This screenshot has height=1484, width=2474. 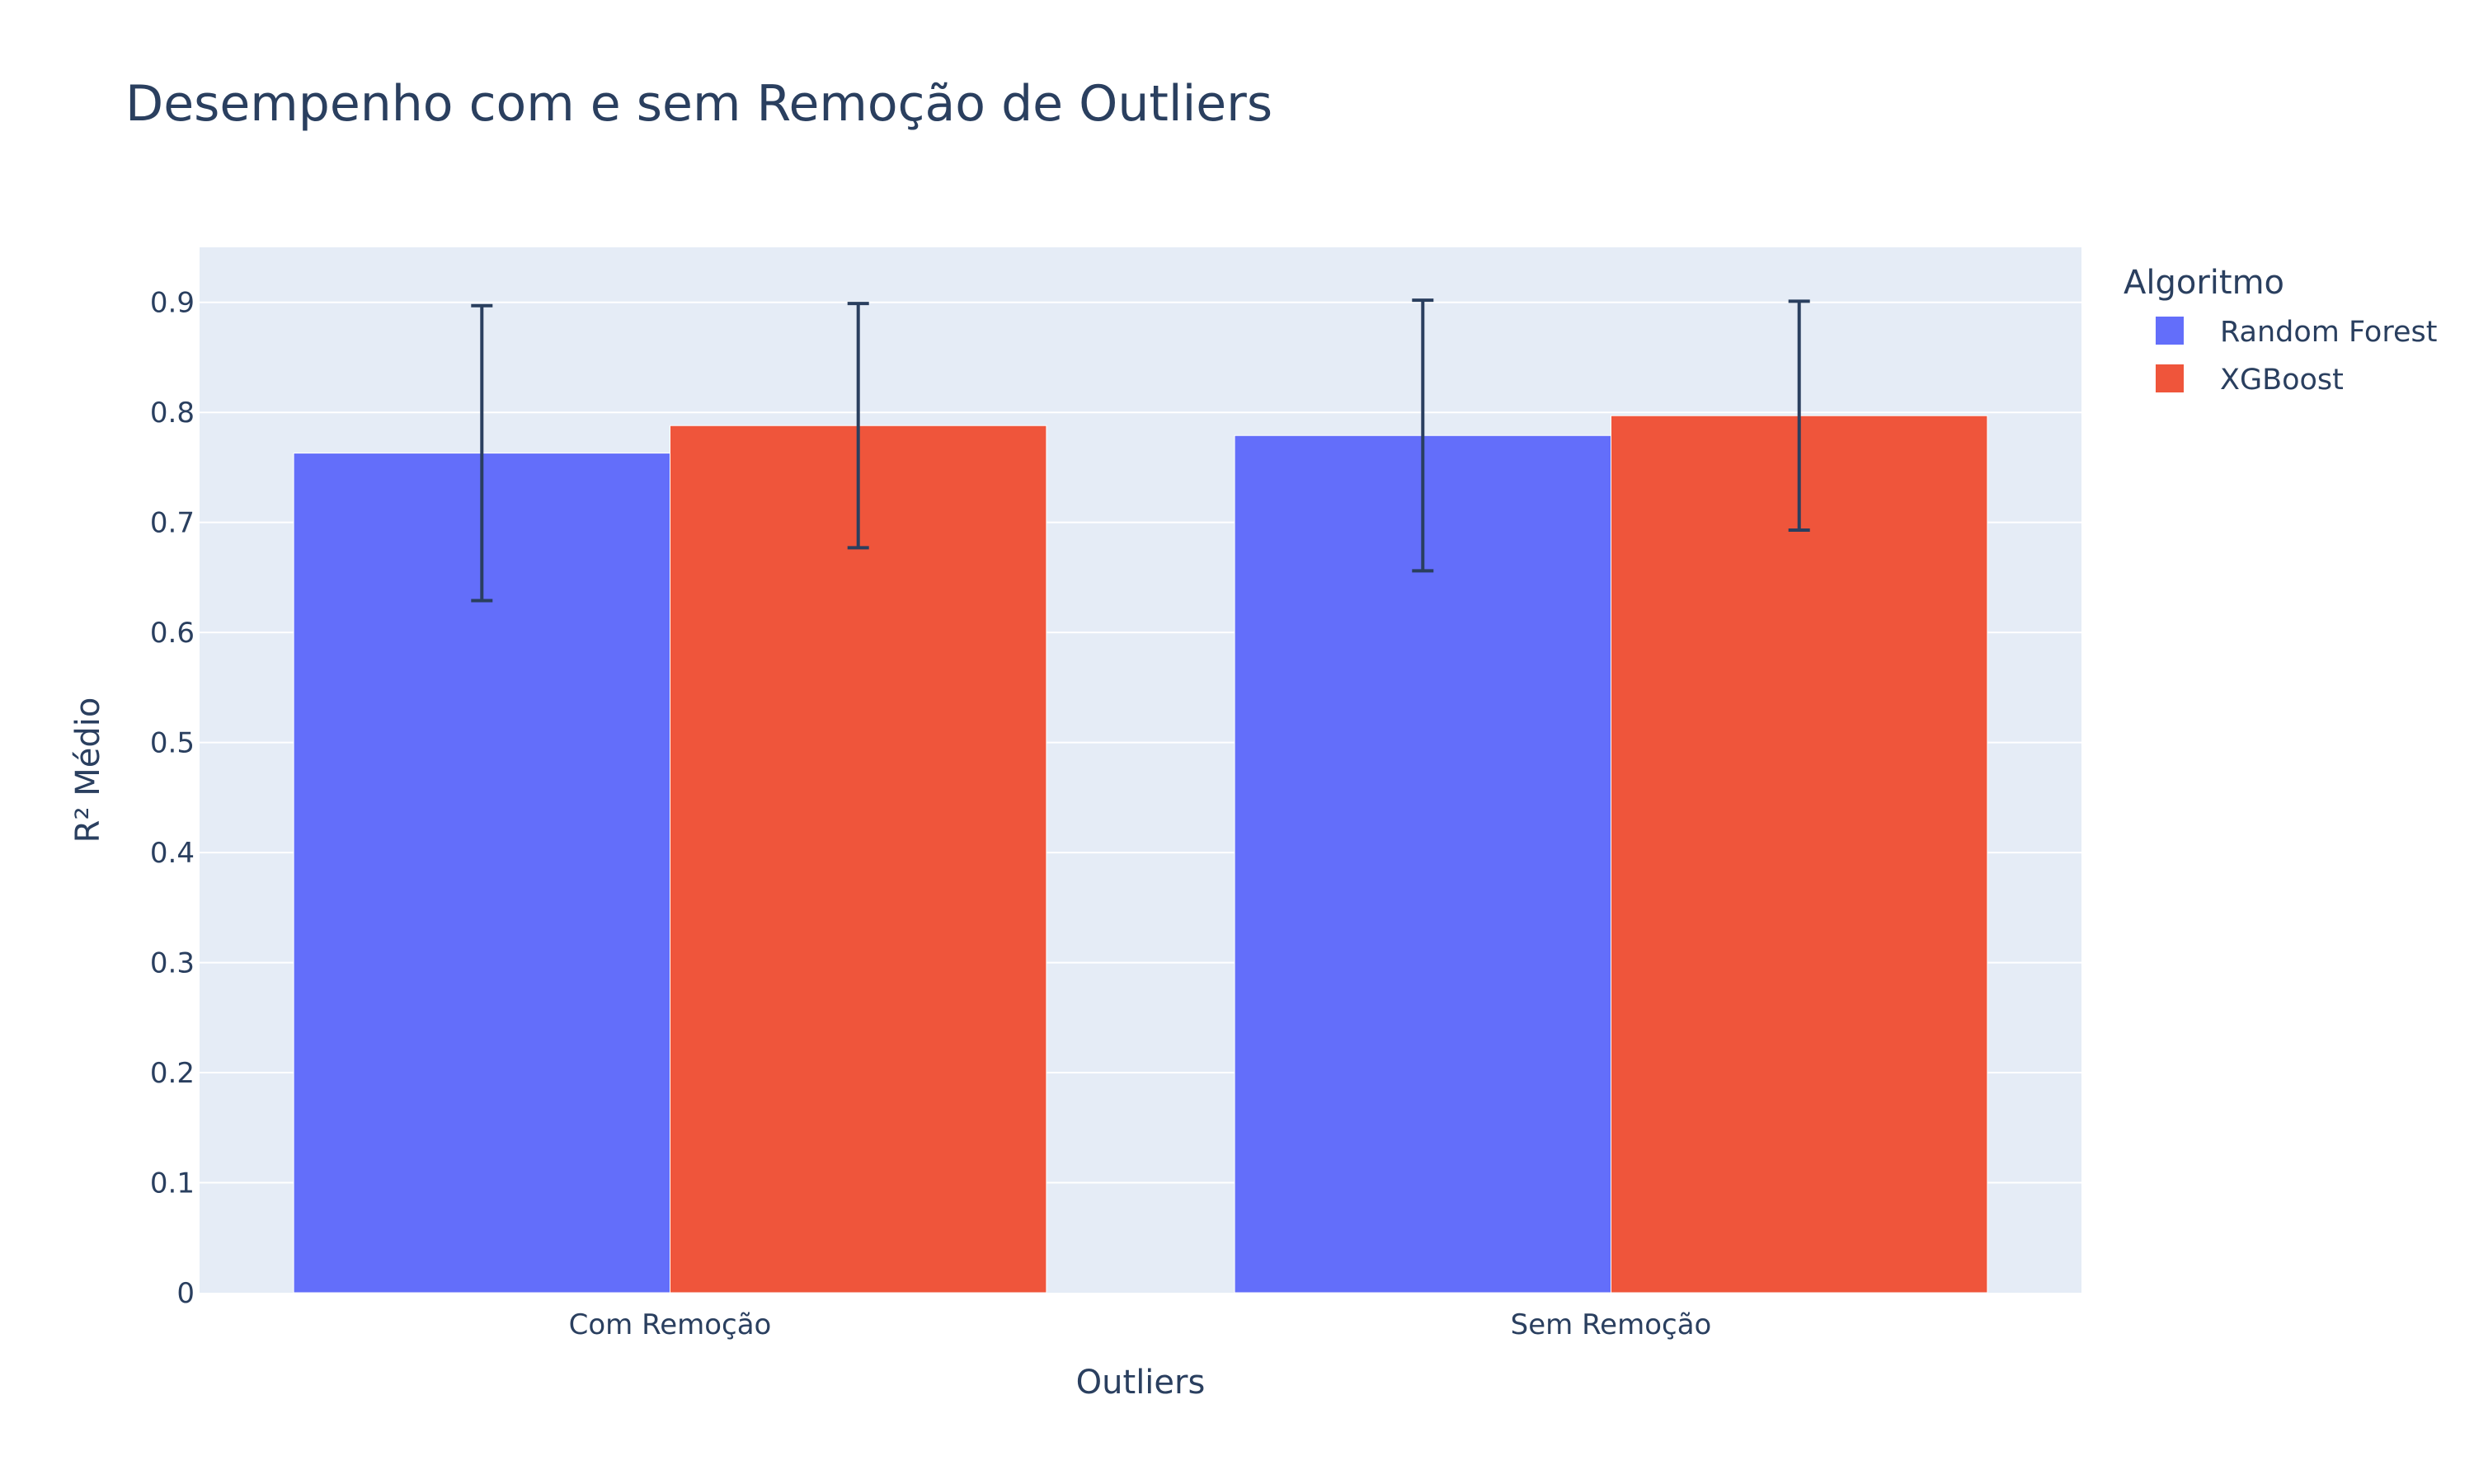 What do you see at coordinates (172, 963) in the screenshot?
I see `y-tick-label: 0.3` at bounding box center [172, 963].